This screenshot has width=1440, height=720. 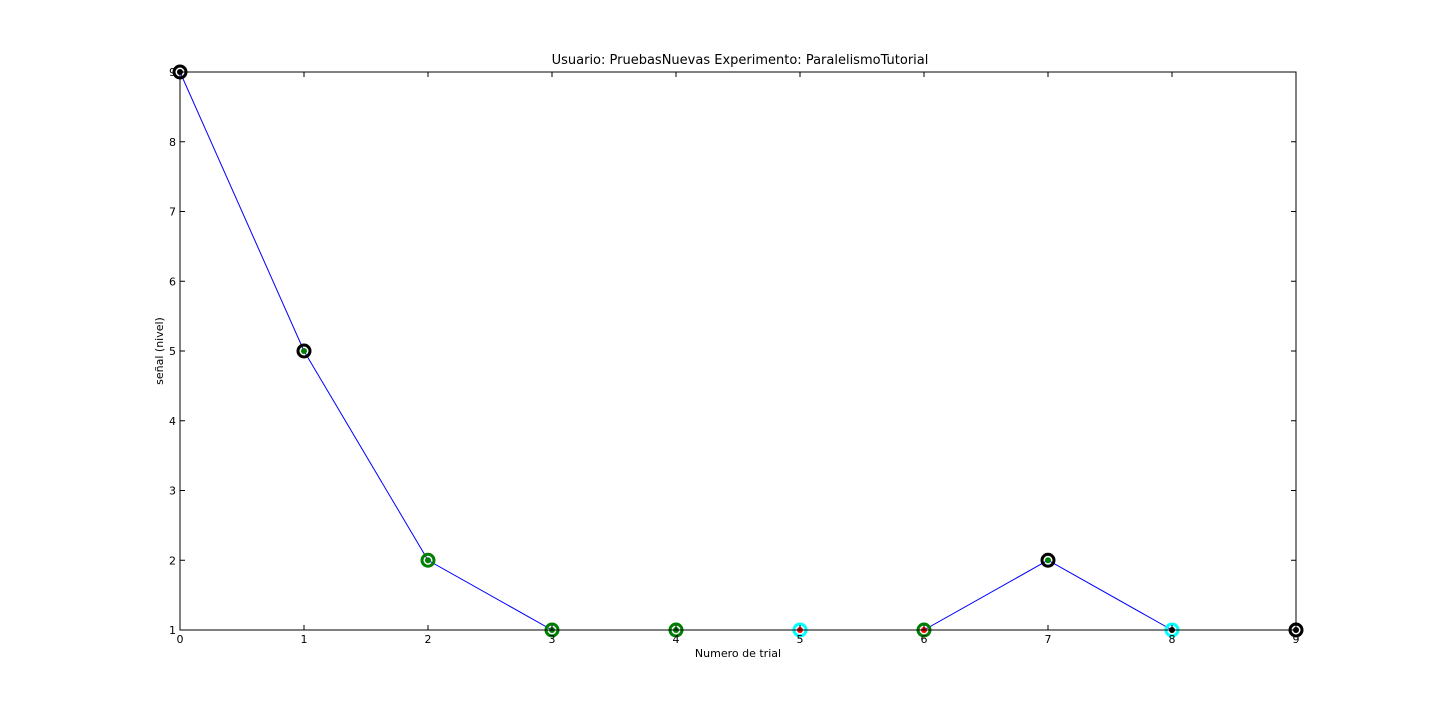 I want to click on x-tick-label: 6, so click(x=924, y=639).